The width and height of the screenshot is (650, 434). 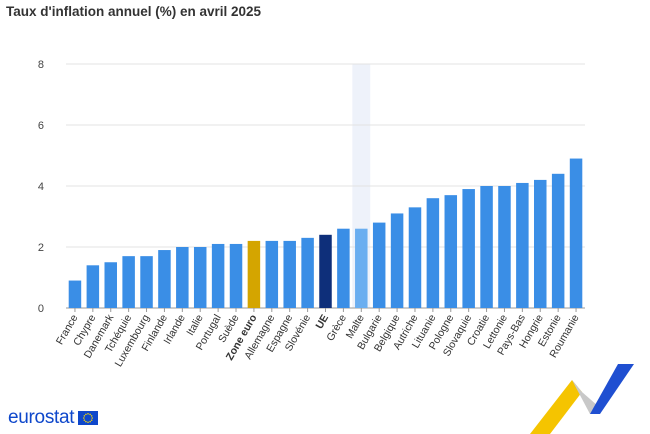 What do you see at coordinates (182, 277) in the screenshot?
I see `bar-irlande` at bounding box center [182, 277].